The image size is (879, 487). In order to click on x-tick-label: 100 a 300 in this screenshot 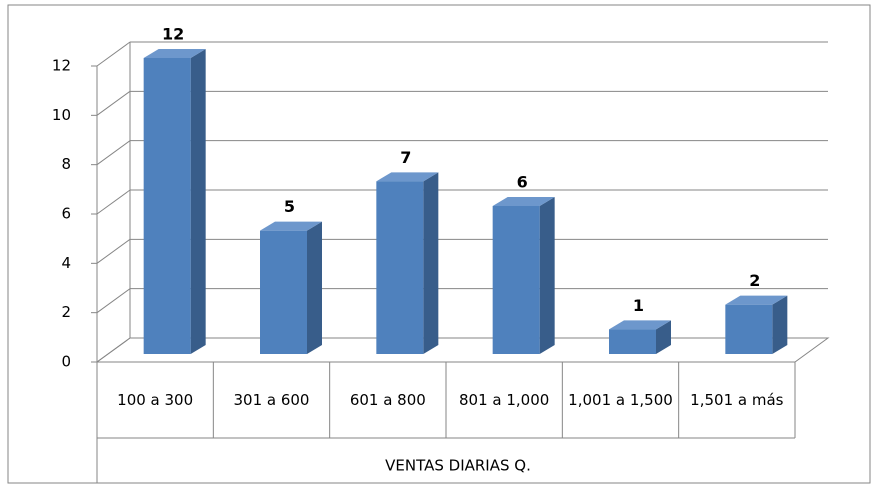, I will do `click(155, 400)`.